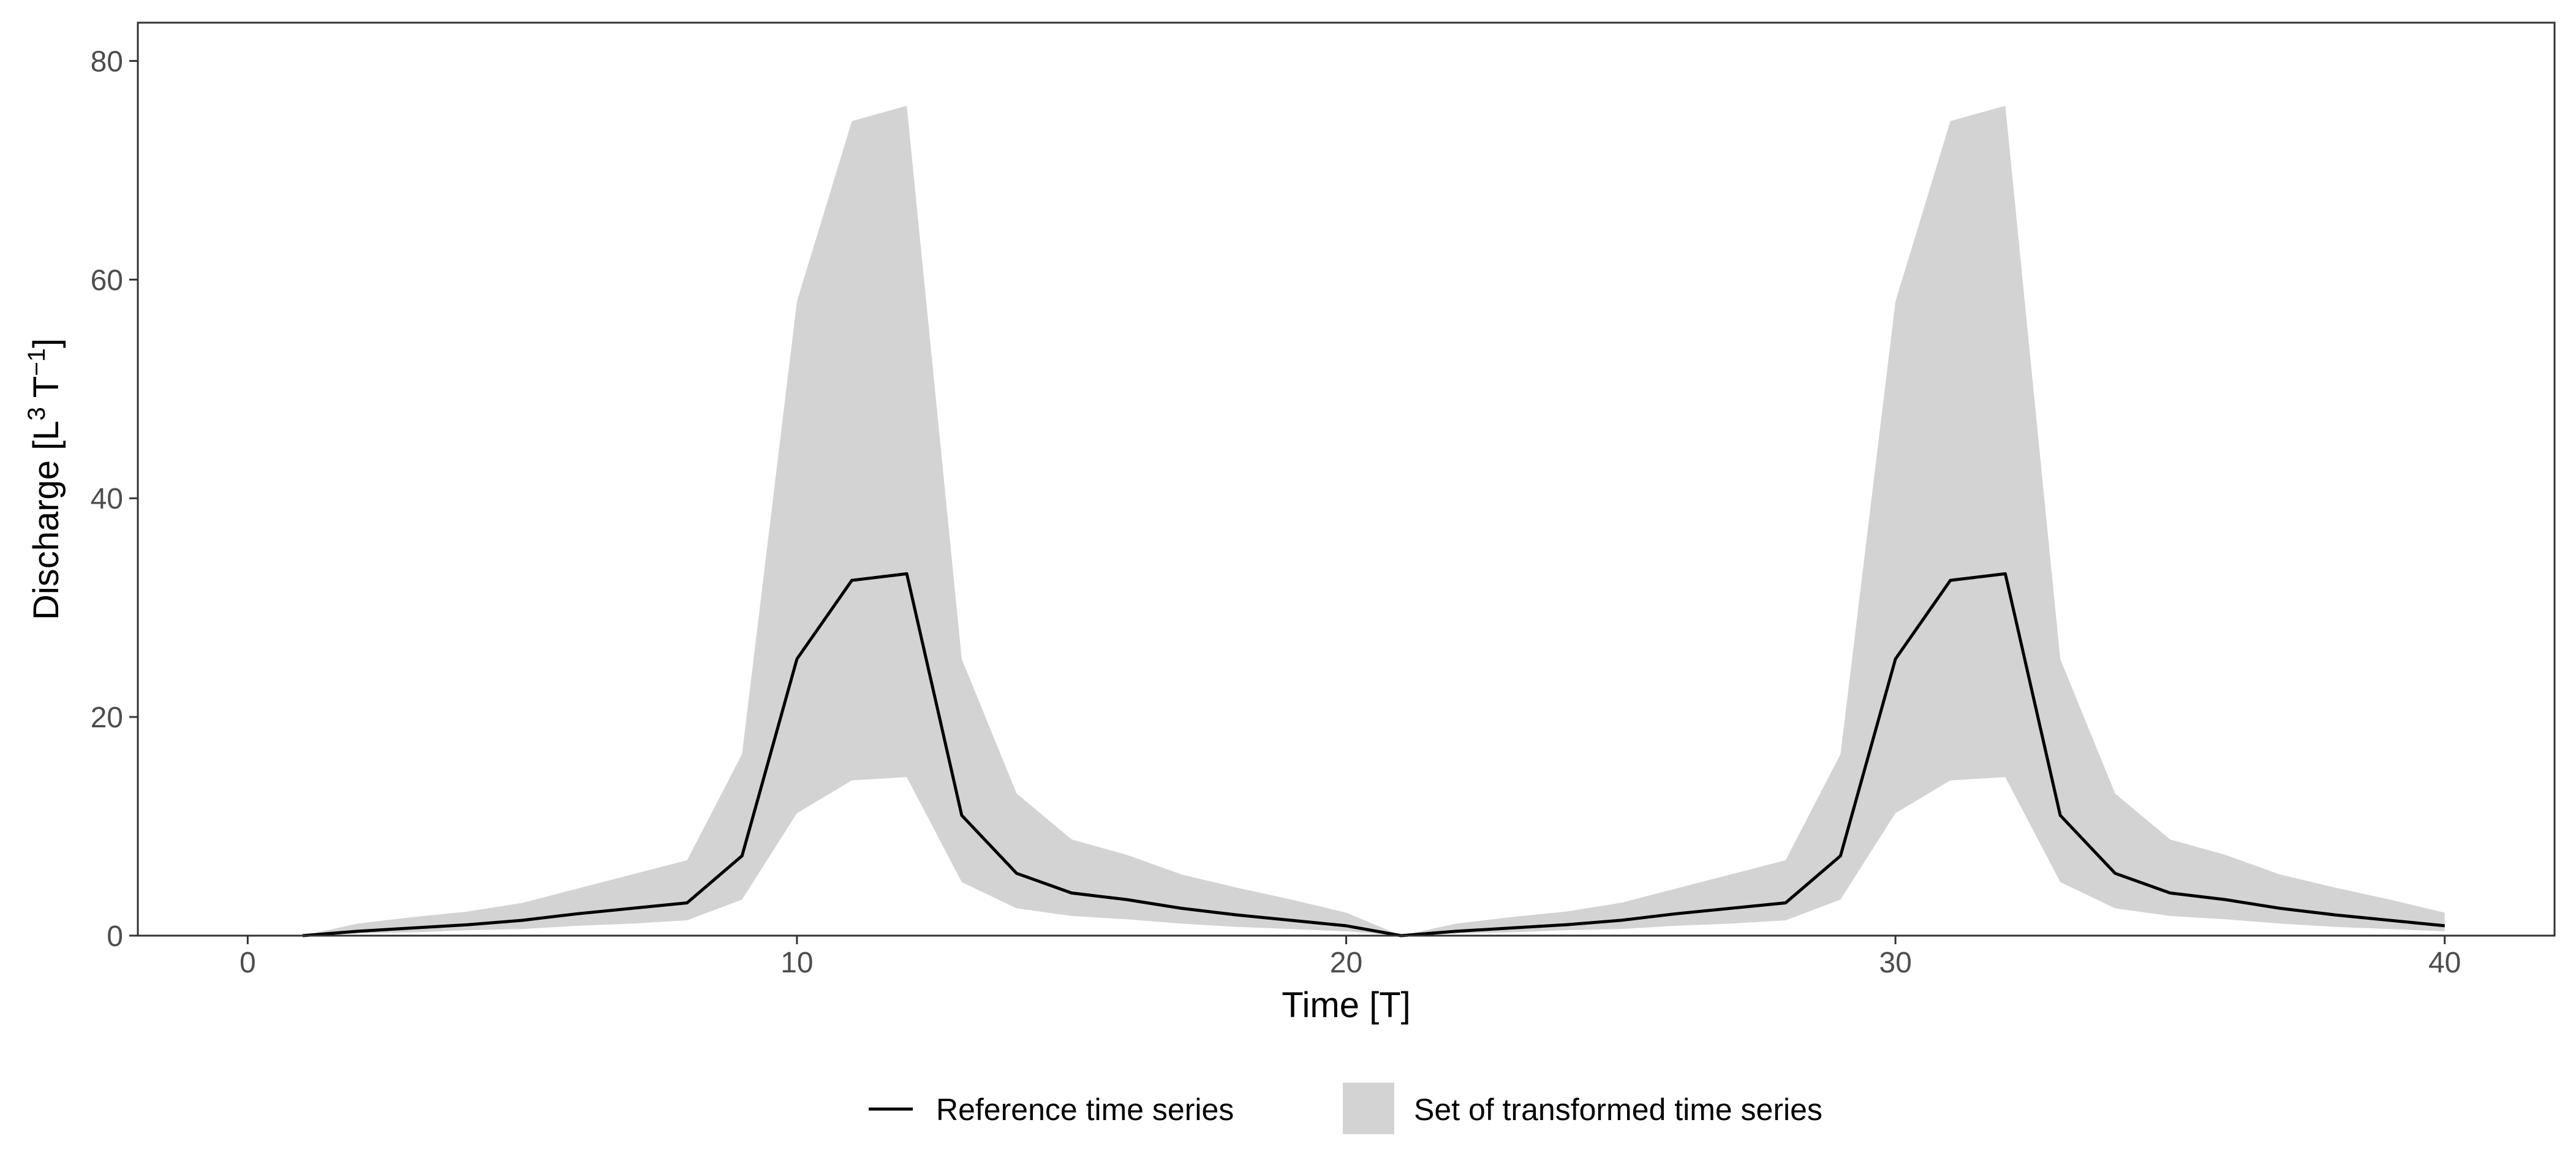  Describe the element at coordinates (1085, 1110) in the screenshot. I see `legend-label-reference-series: Reference time series` at that location.